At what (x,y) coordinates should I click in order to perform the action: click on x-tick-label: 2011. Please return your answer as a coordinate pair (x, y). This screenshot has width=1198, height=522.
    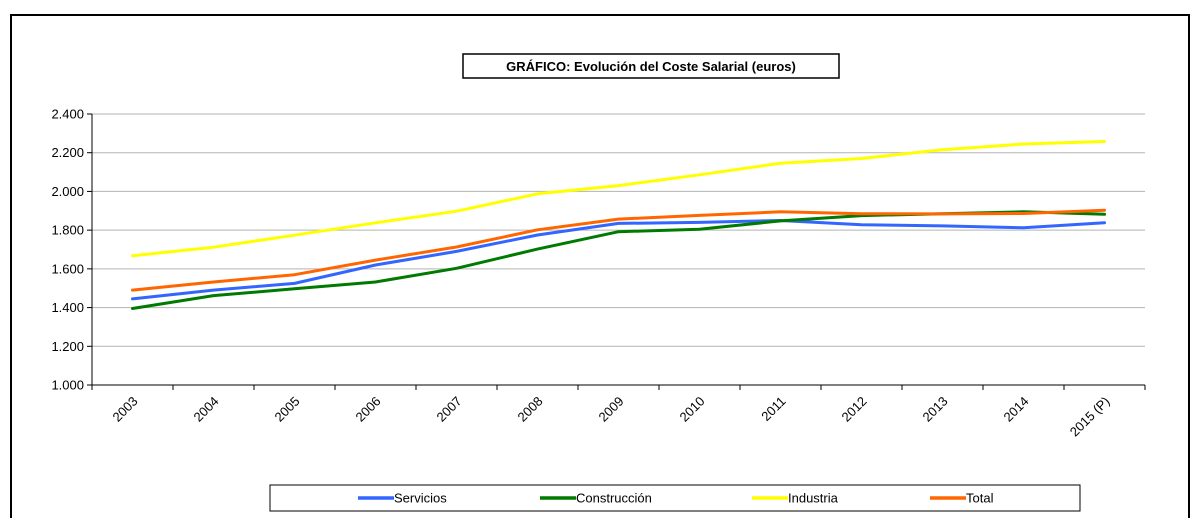
    Looking at the image, I should click on (773, 409).